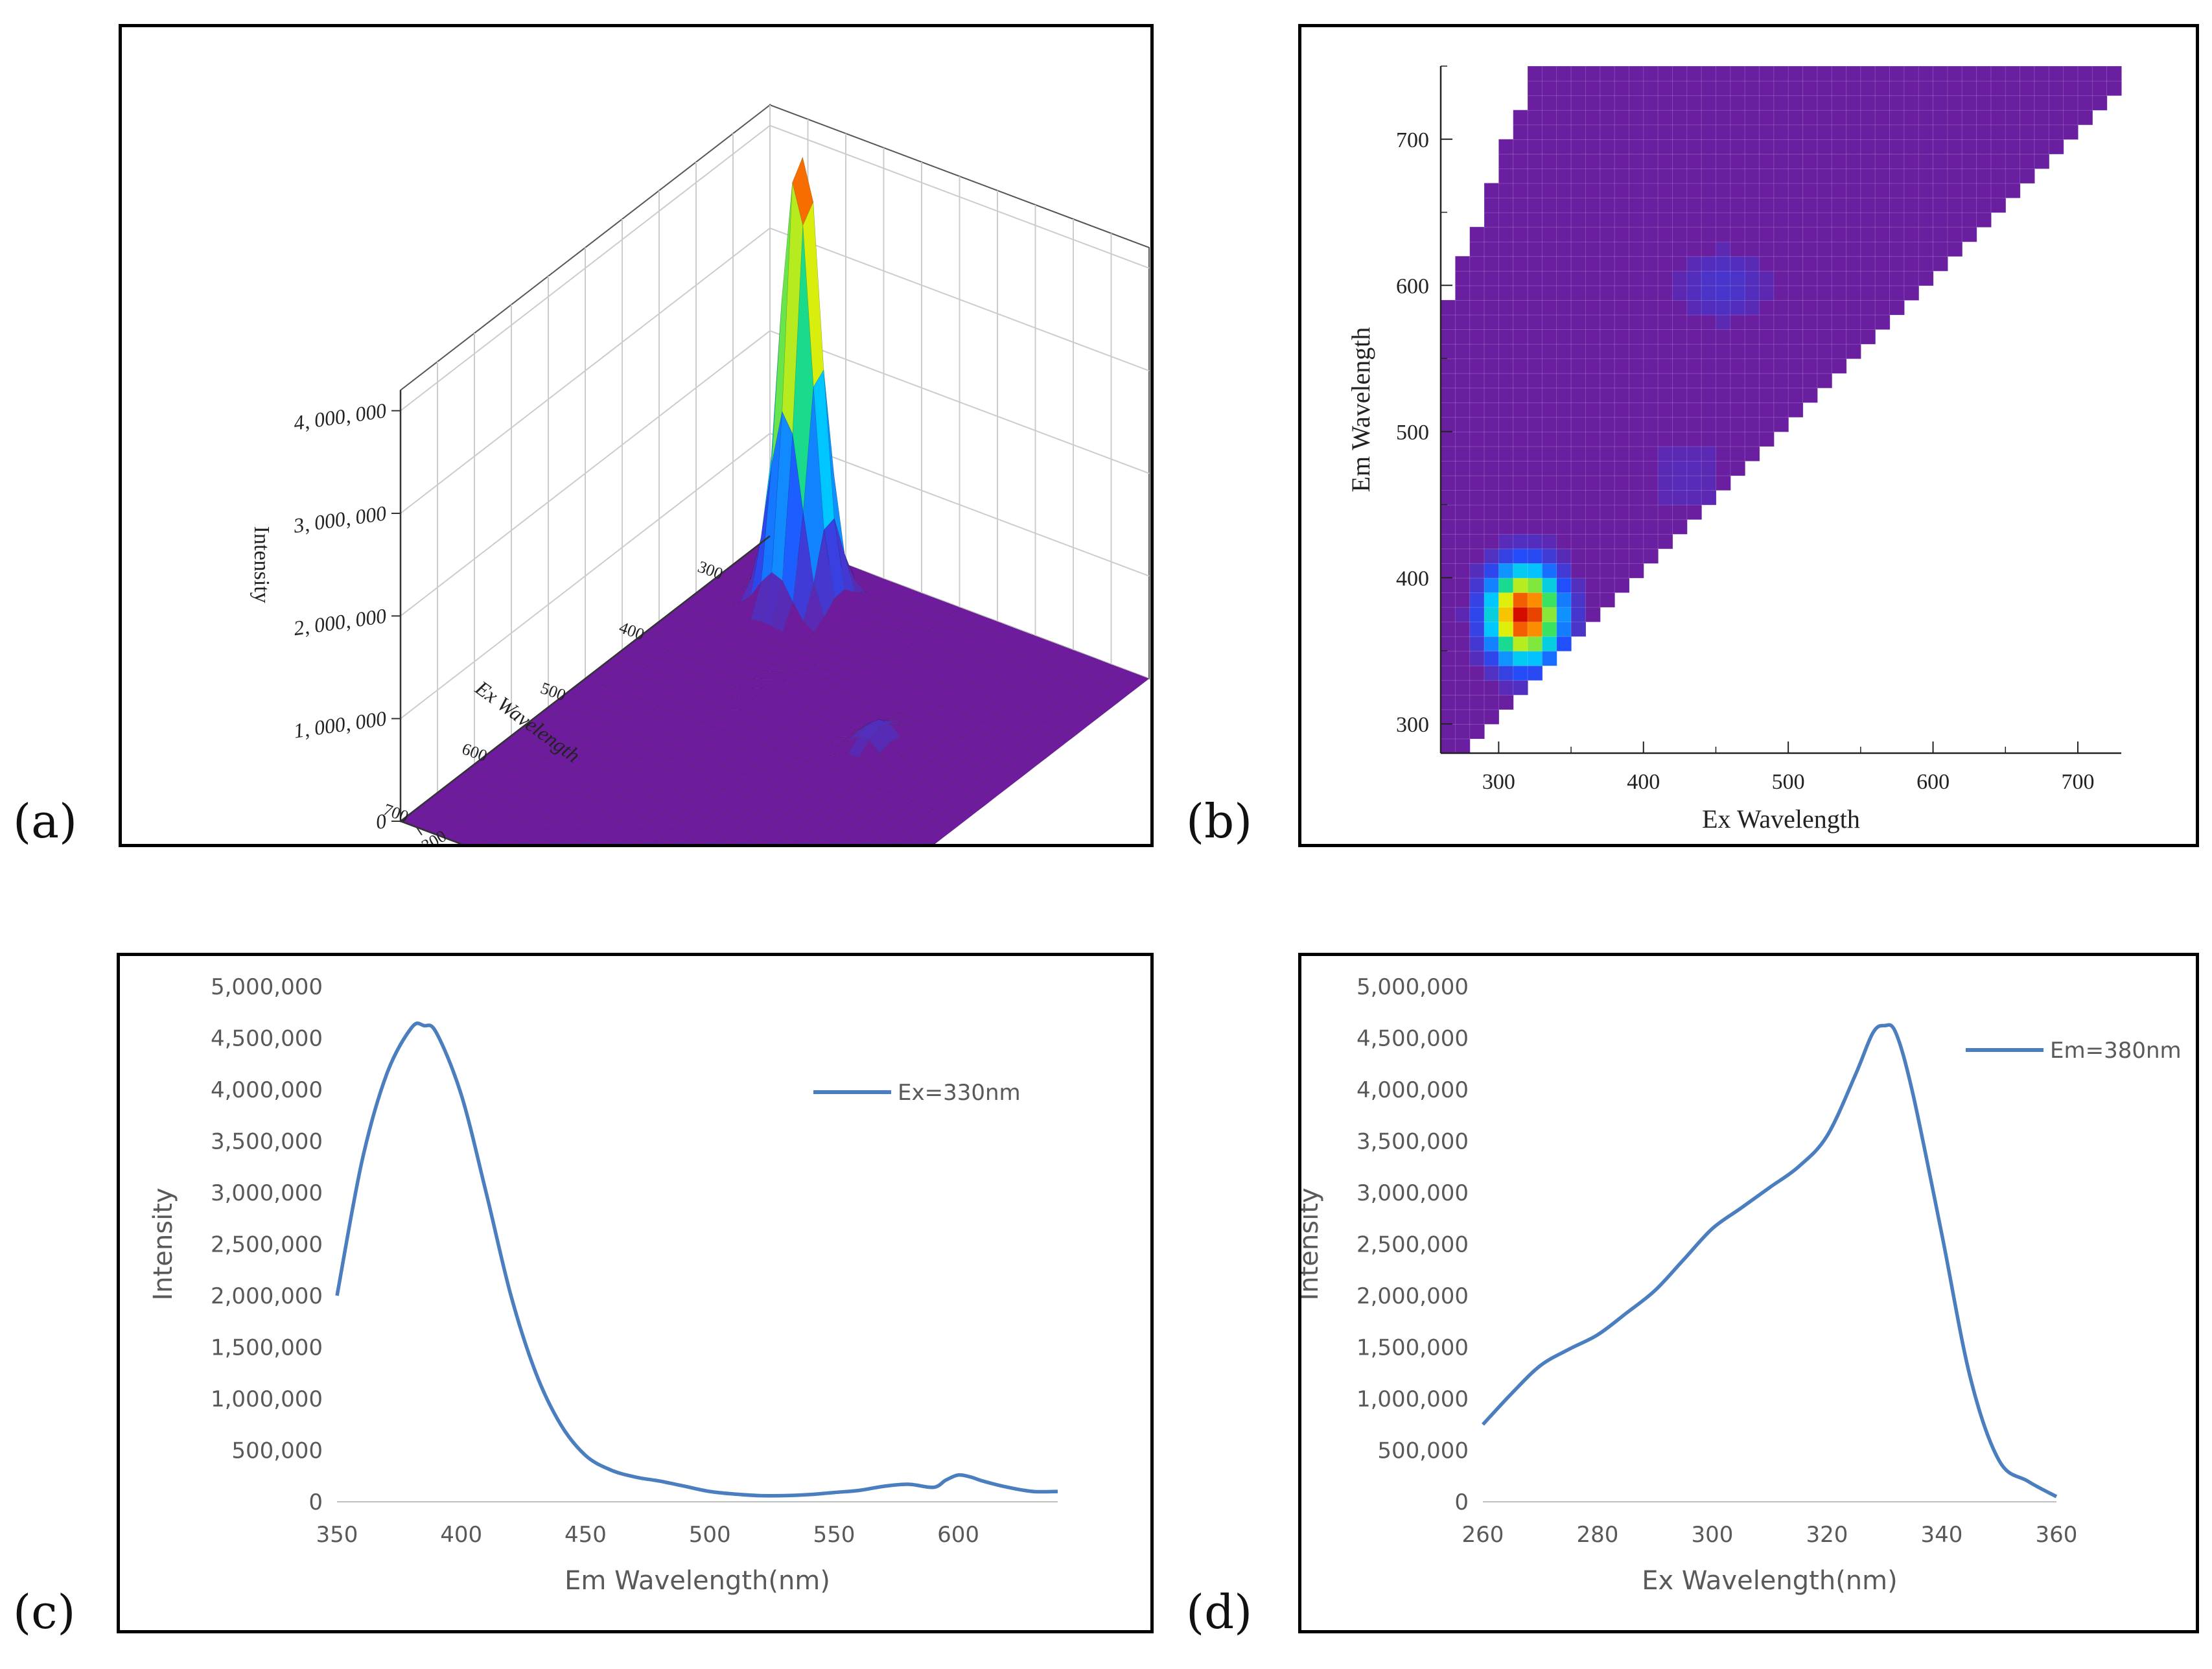 This screenshot has height=1669, width=2212. I want to click on legend-label: Em=380nm, so click(2116, 1051).